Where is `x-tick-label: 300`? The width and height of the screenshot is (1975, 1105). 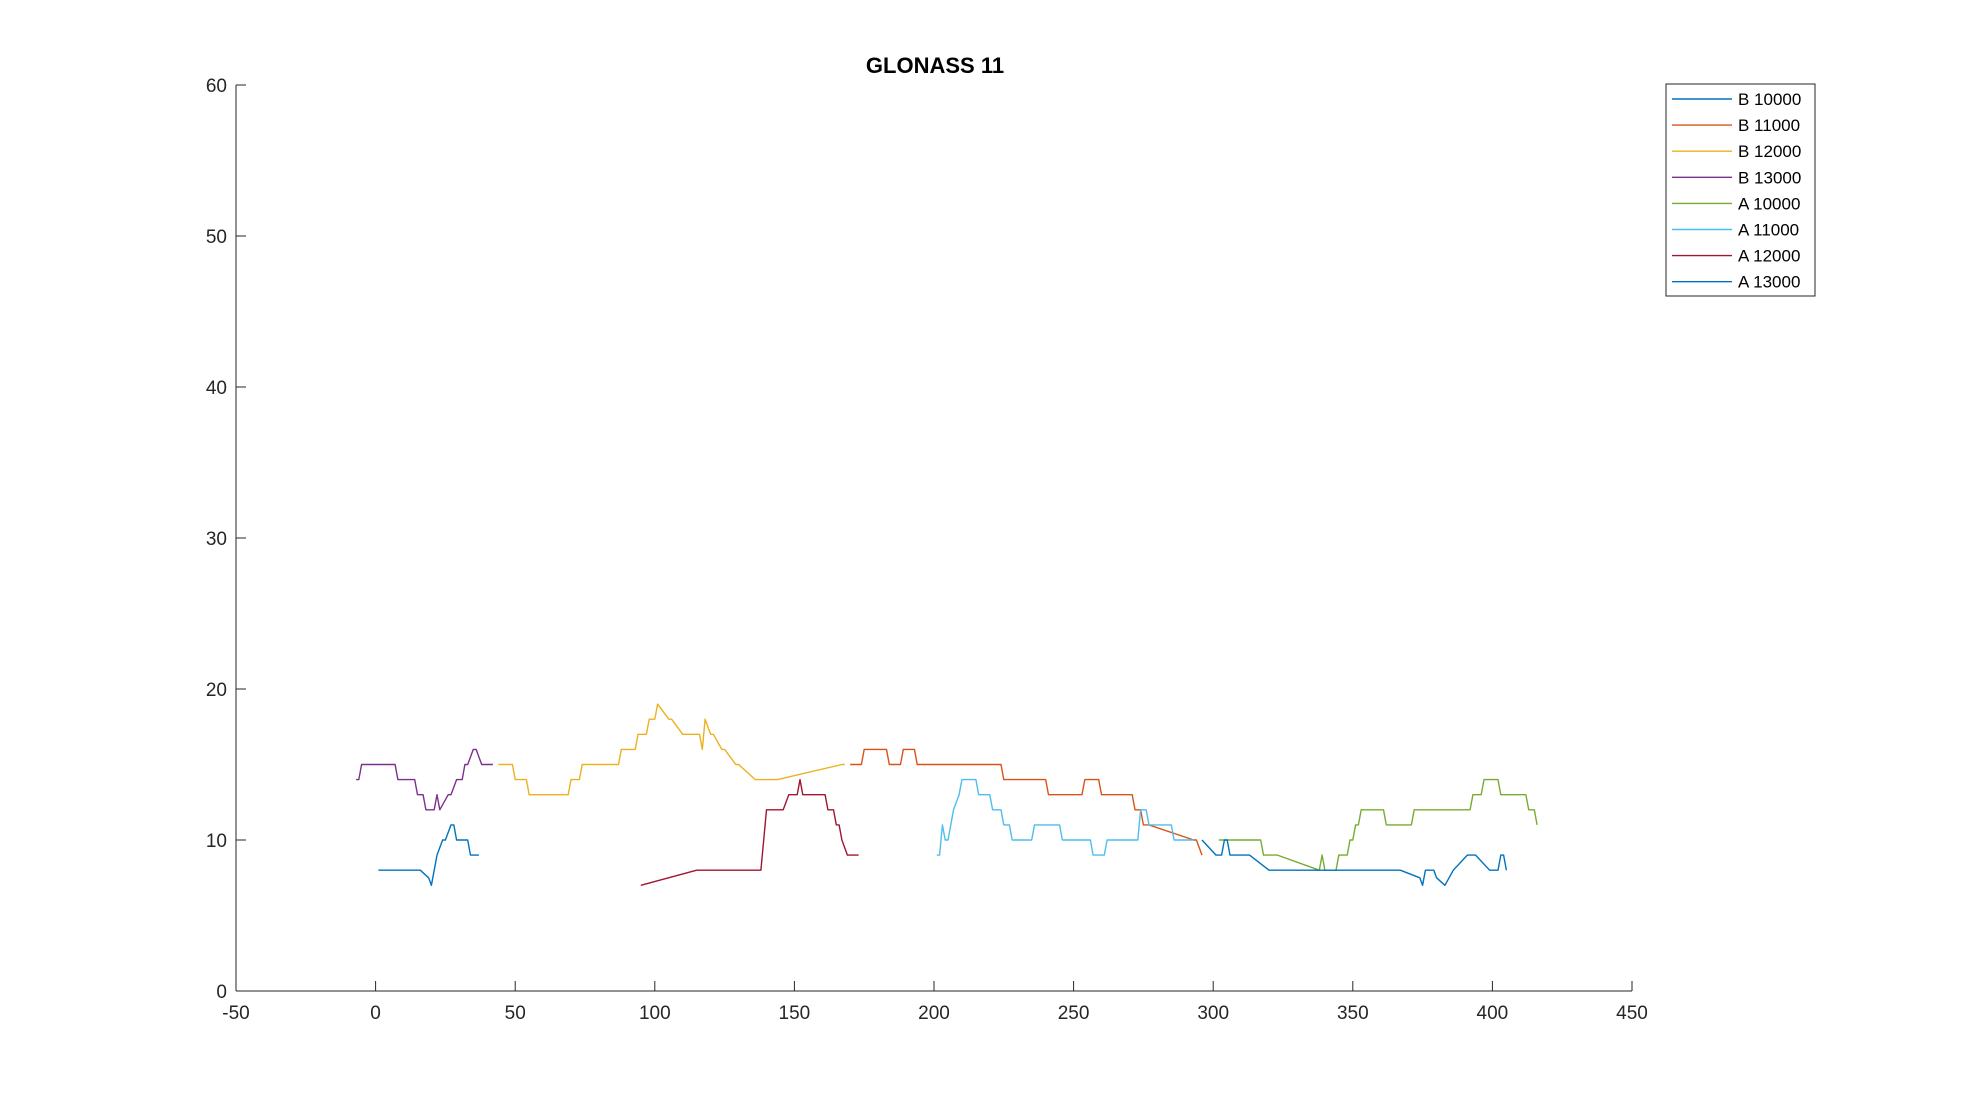 x-tick-label: 300 is located at coordinates (1213, 1013).